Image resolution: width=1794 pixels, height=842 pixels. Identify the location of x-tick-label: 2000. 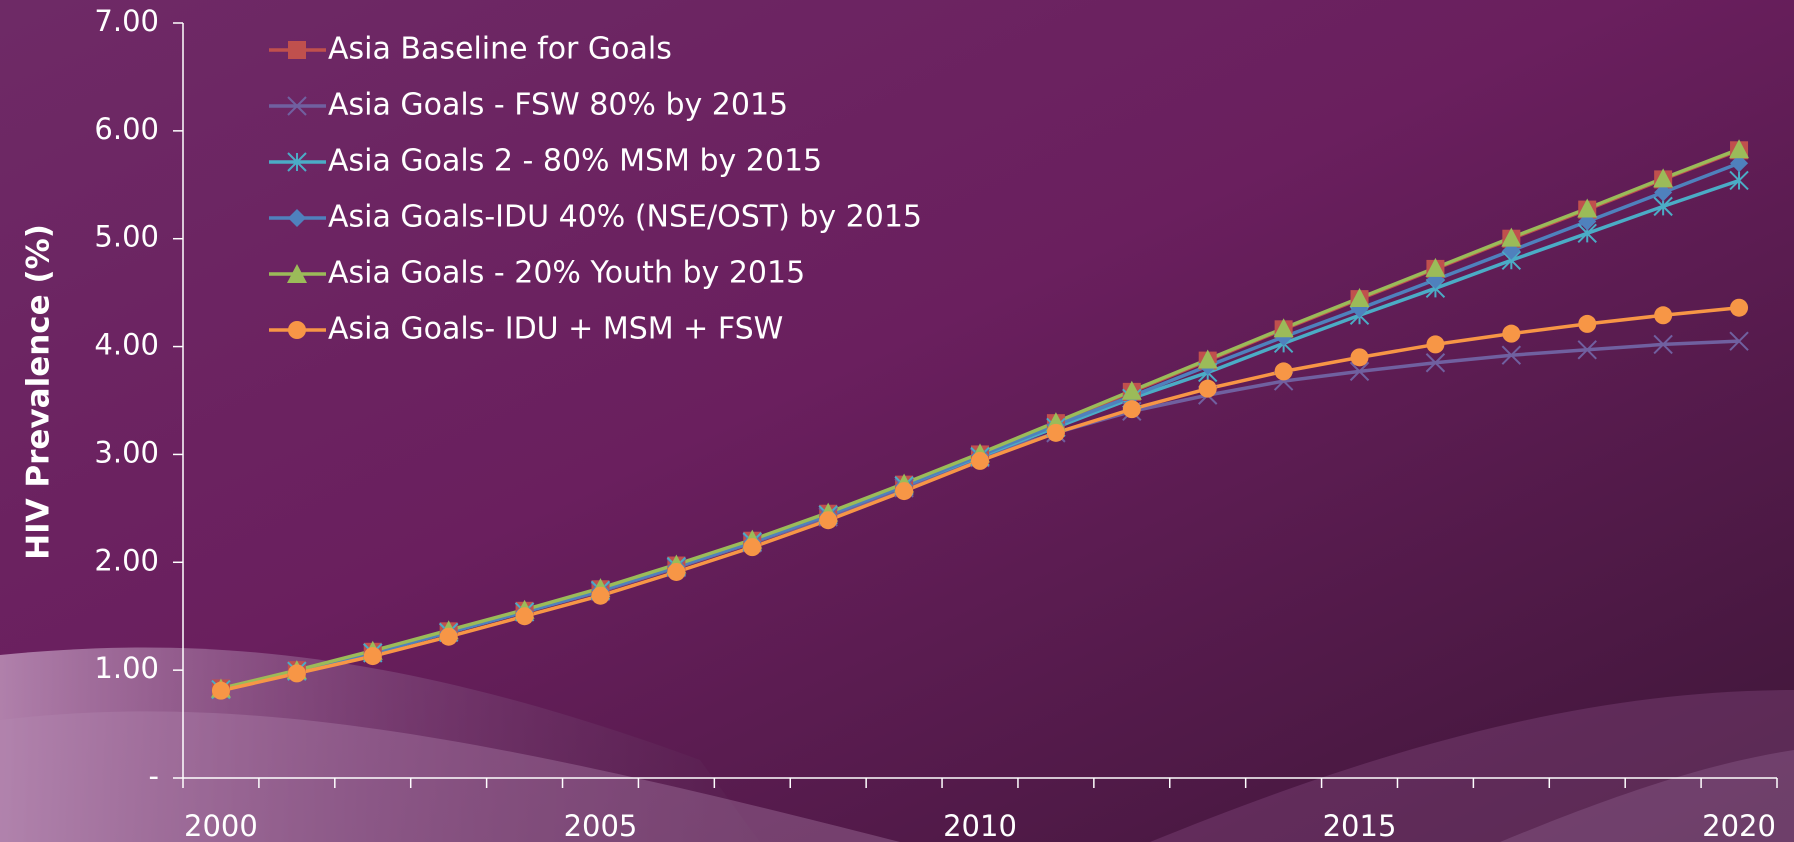
(221, 825).